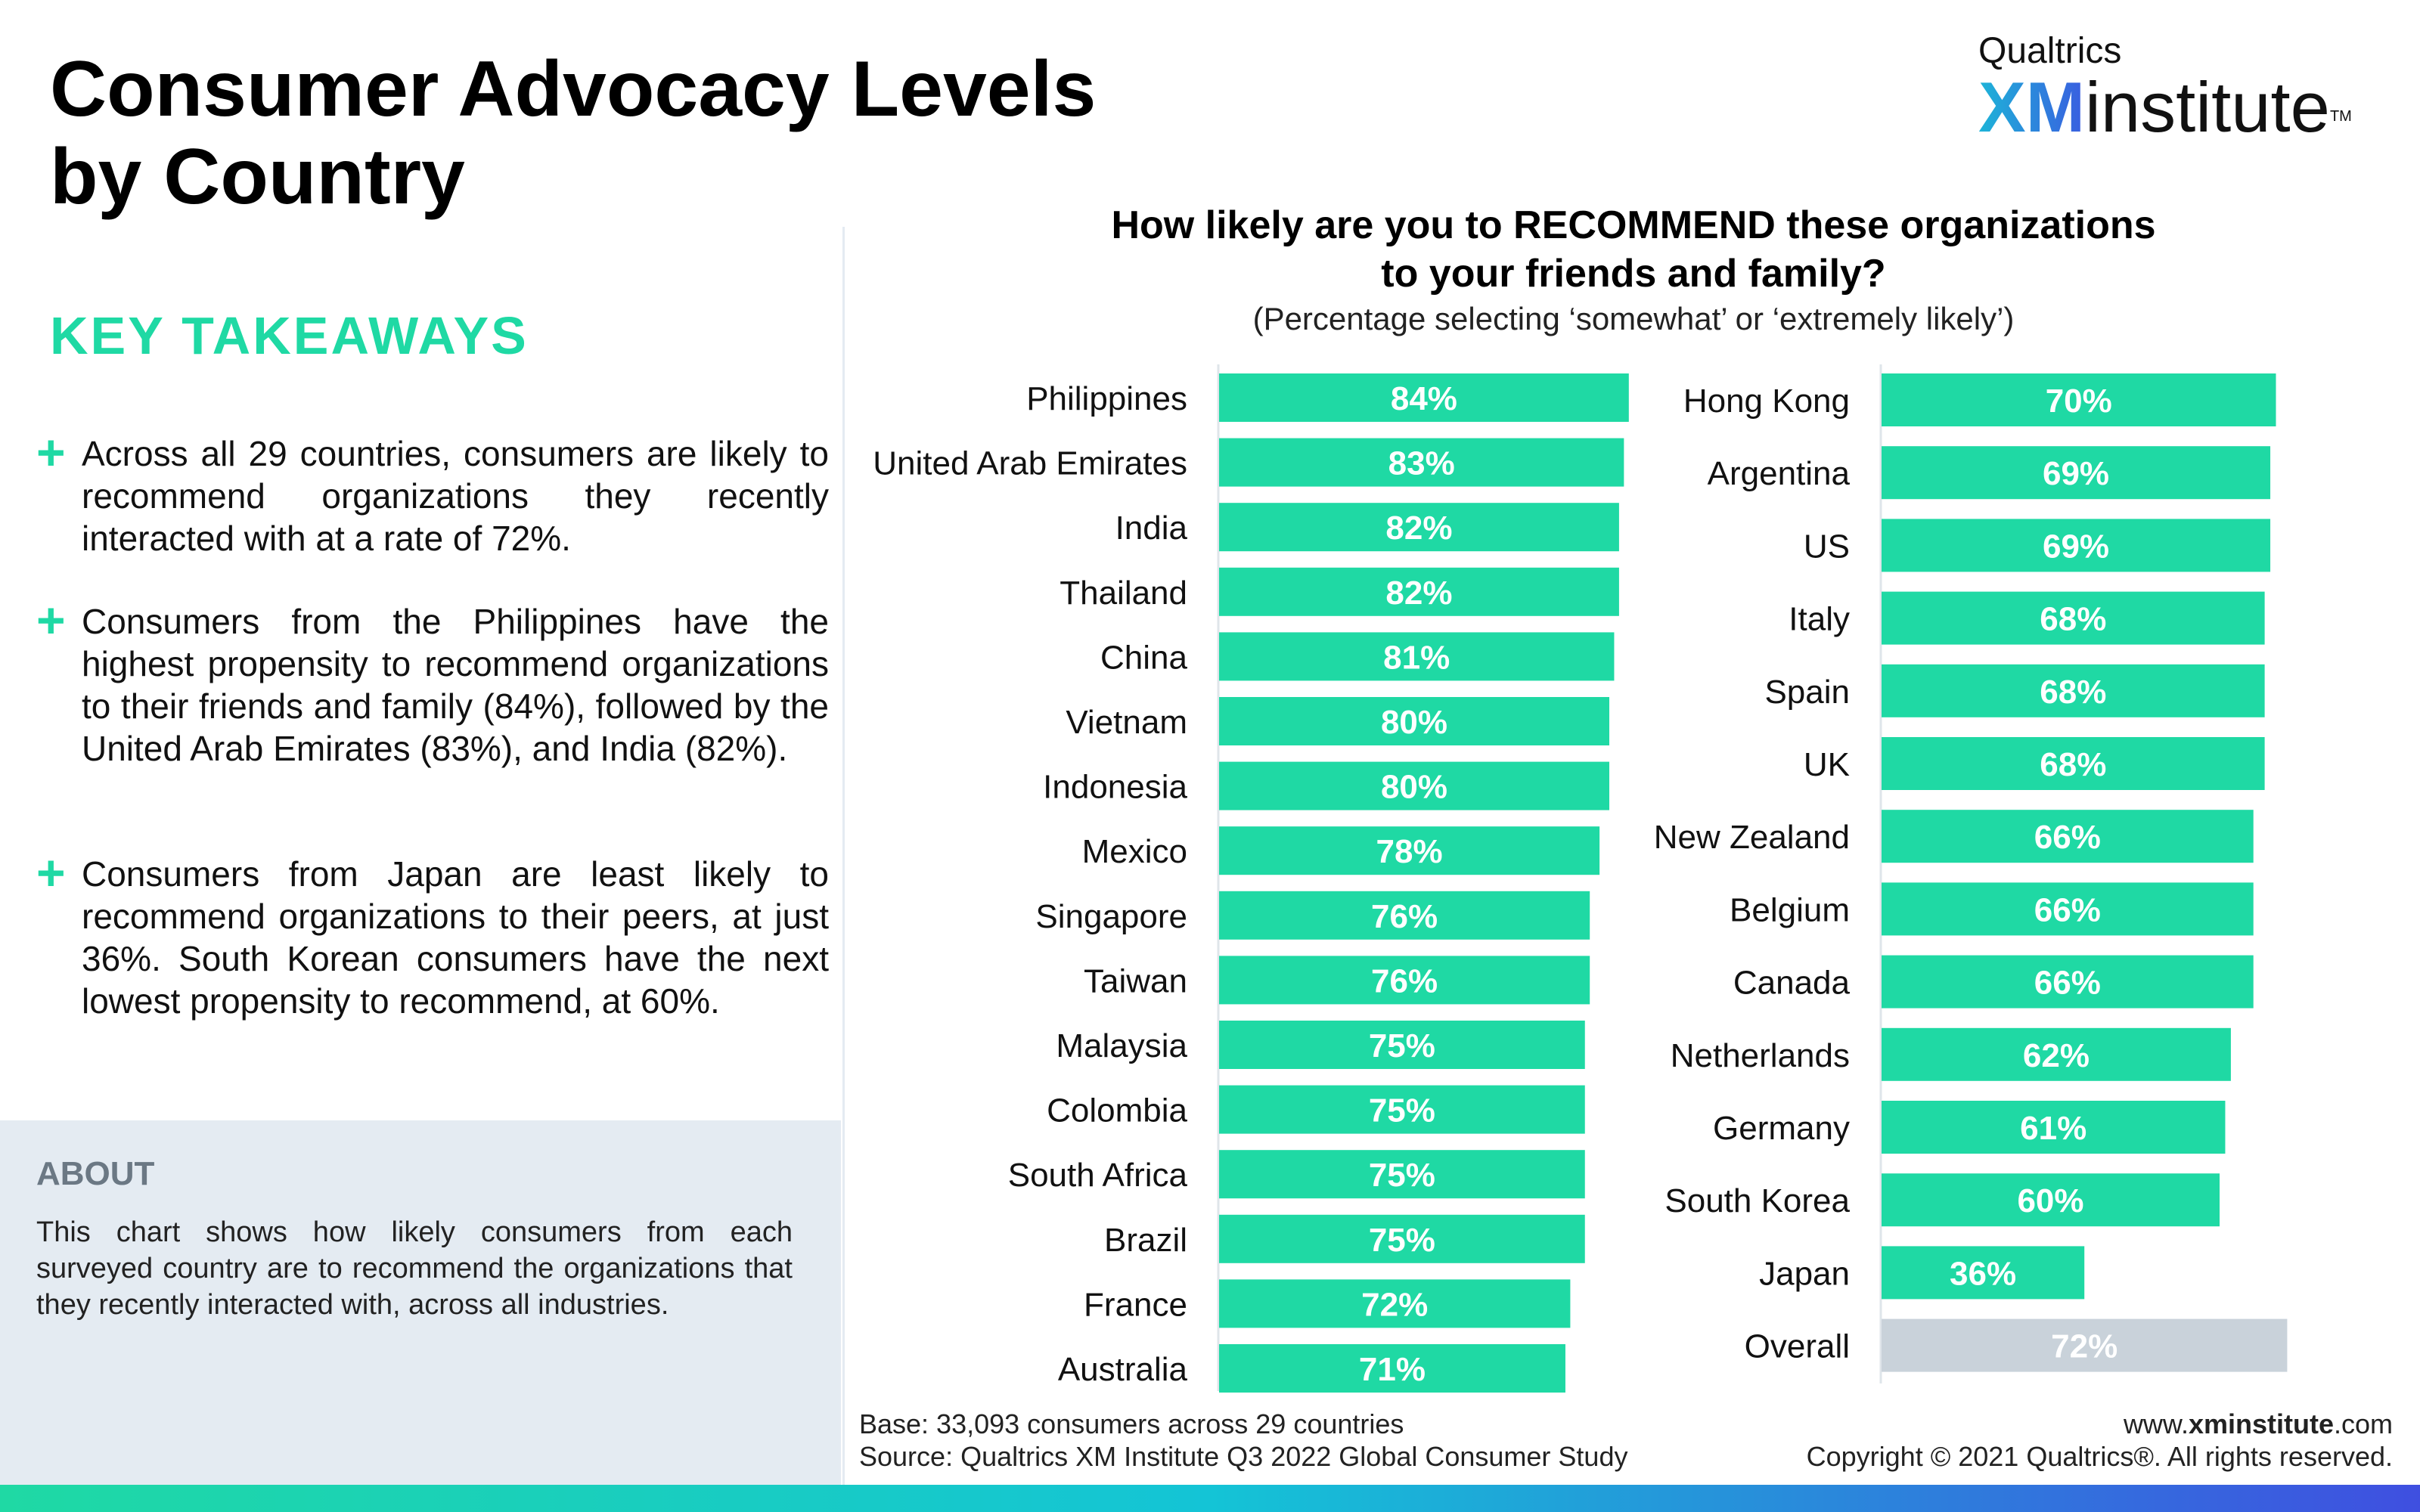  Describe the element at coordinates (1752, 838) in the screenshot. I see `category-label: New Zealand` at that location.